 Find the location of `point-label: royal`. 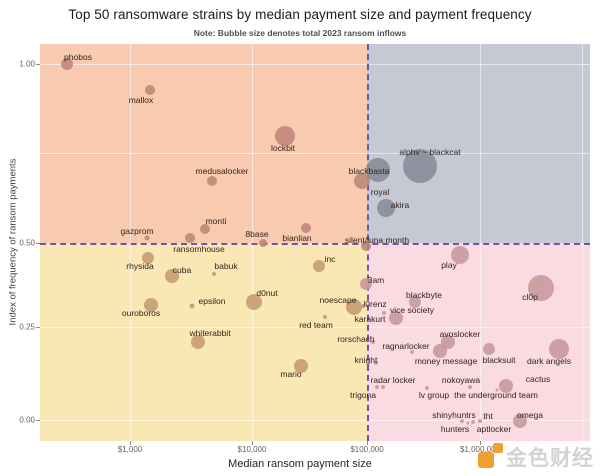

point-label: royal is located at coordinates (380, 192).